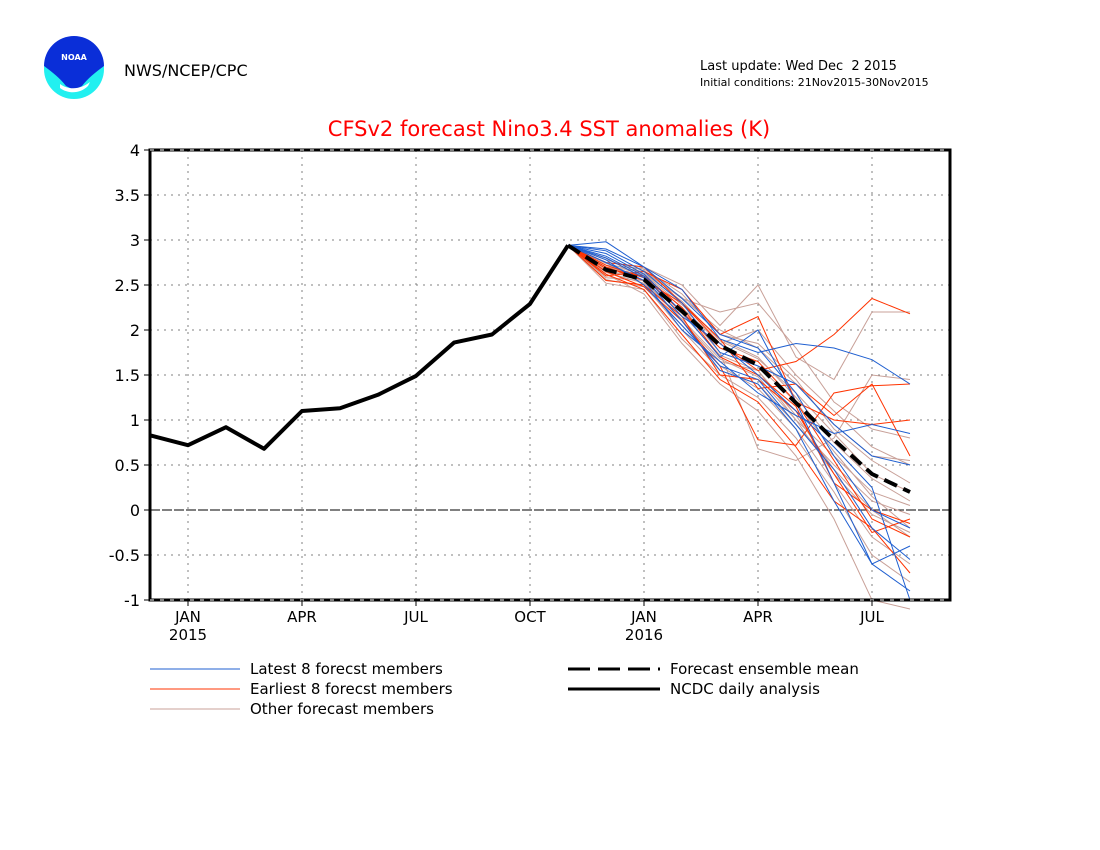 Image resolution: width=1100 pixels, height=850 pixels. Describe the element at coordinates (127, 195) in the screenshot. I see `y-tick-label: 3.5` at that location.